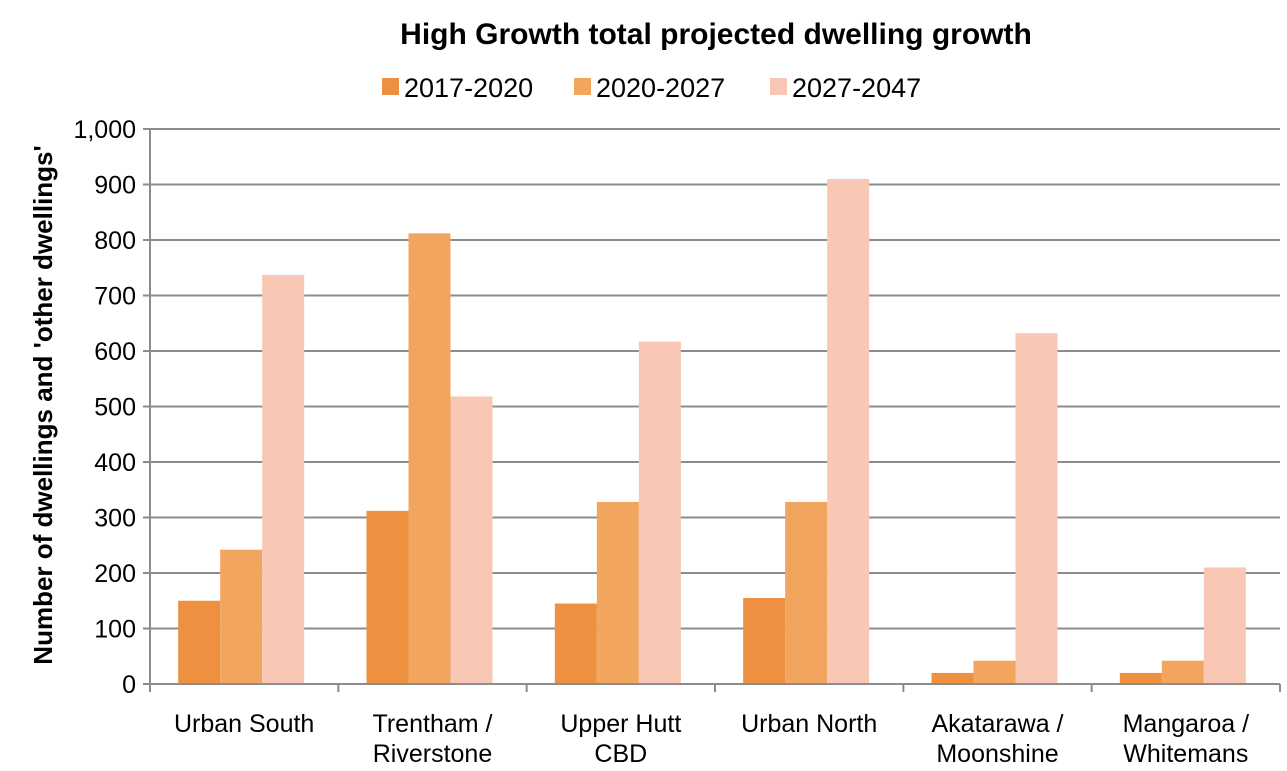 Image resolution: width=1287 pixels, height=771 pixels. I want to click on x-category-label: Trentham / Riverstone, so click(433, 739).